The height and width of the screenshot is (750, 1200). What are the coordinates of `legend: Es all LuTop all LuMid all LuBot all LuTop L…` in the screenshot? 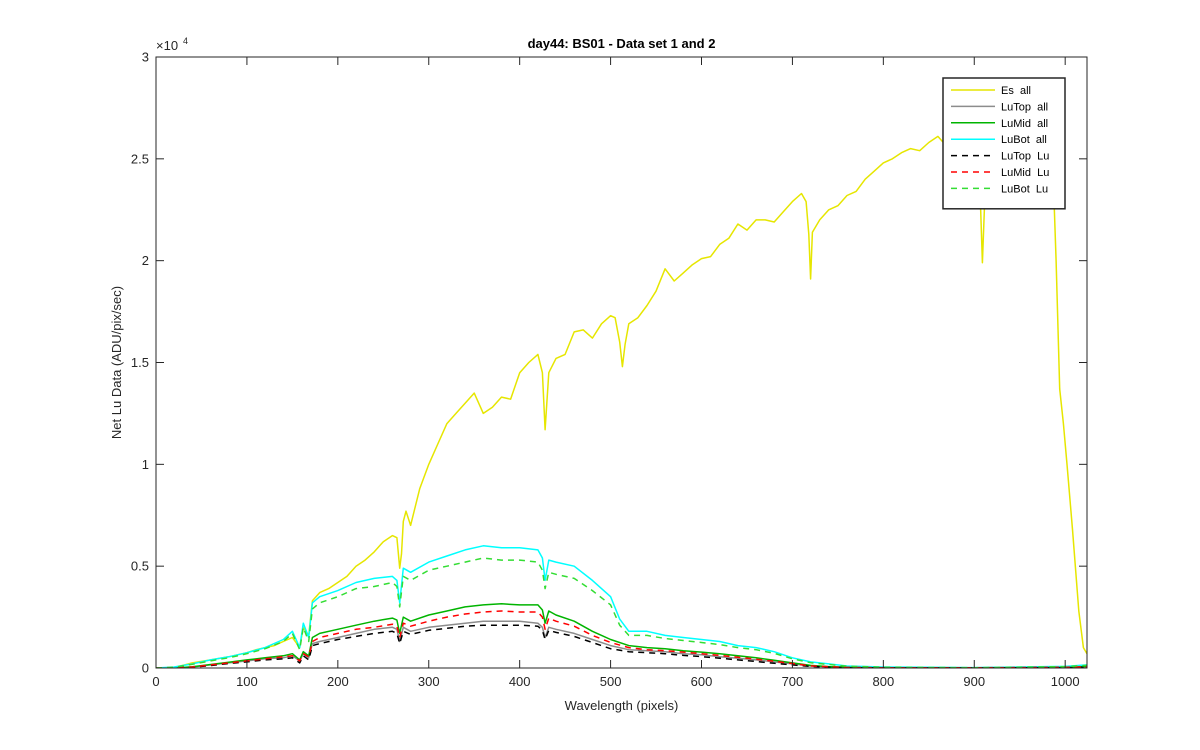 It's located at (1004, 143).